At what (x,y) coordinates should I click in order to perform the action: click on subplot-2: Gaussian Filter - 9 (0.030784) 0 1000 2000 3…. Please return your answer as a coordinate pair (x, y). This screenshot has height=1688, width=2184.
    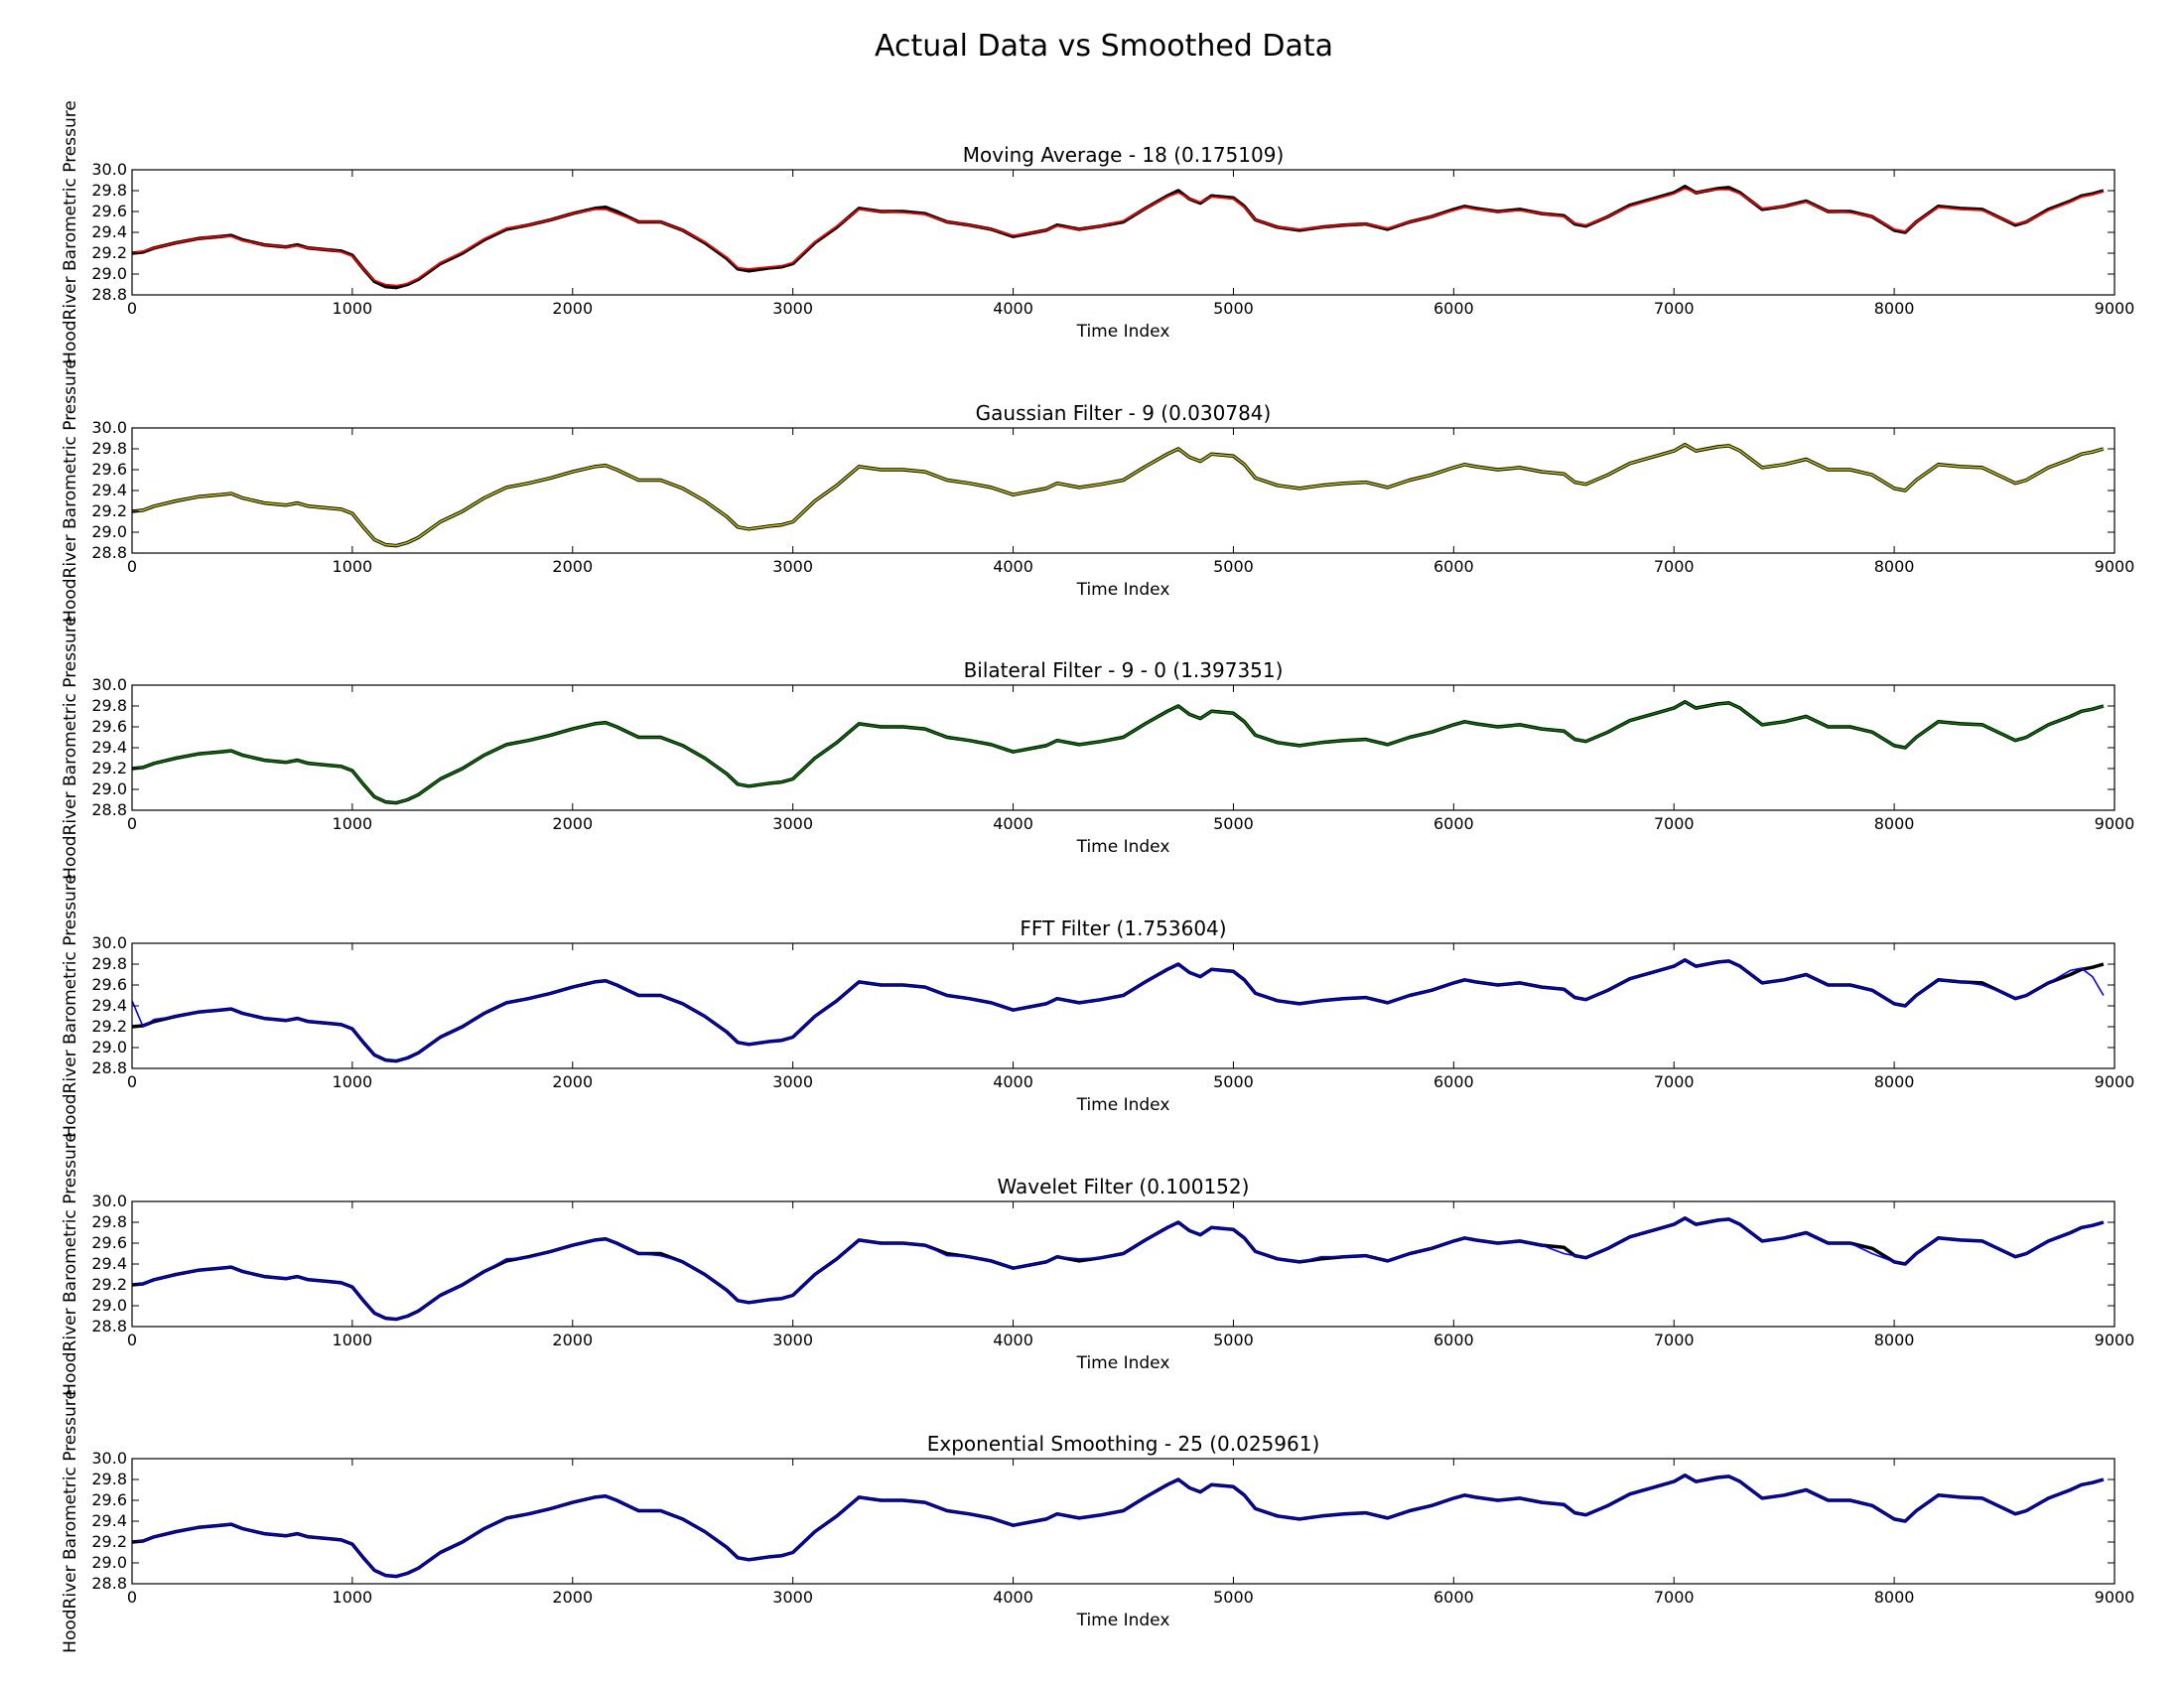
    Looking at the image, I should click on (1097, 490).